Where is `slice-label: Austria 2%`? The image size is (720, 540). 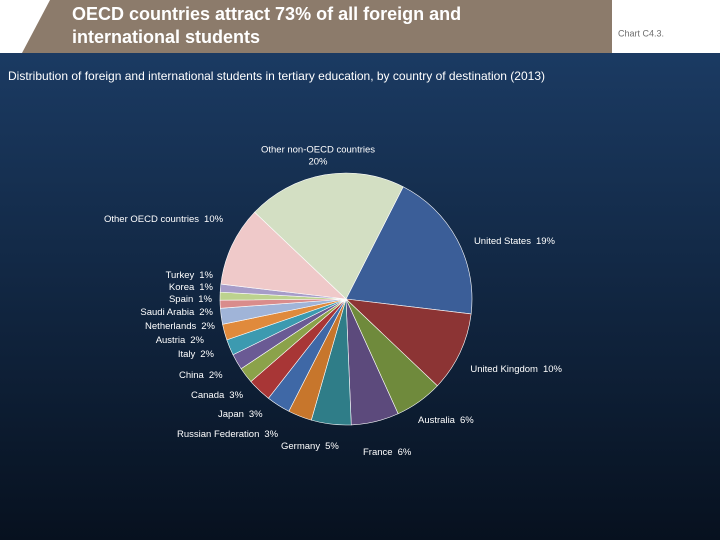
slice-label: Austria 2% is located at coordinates (180, 340).